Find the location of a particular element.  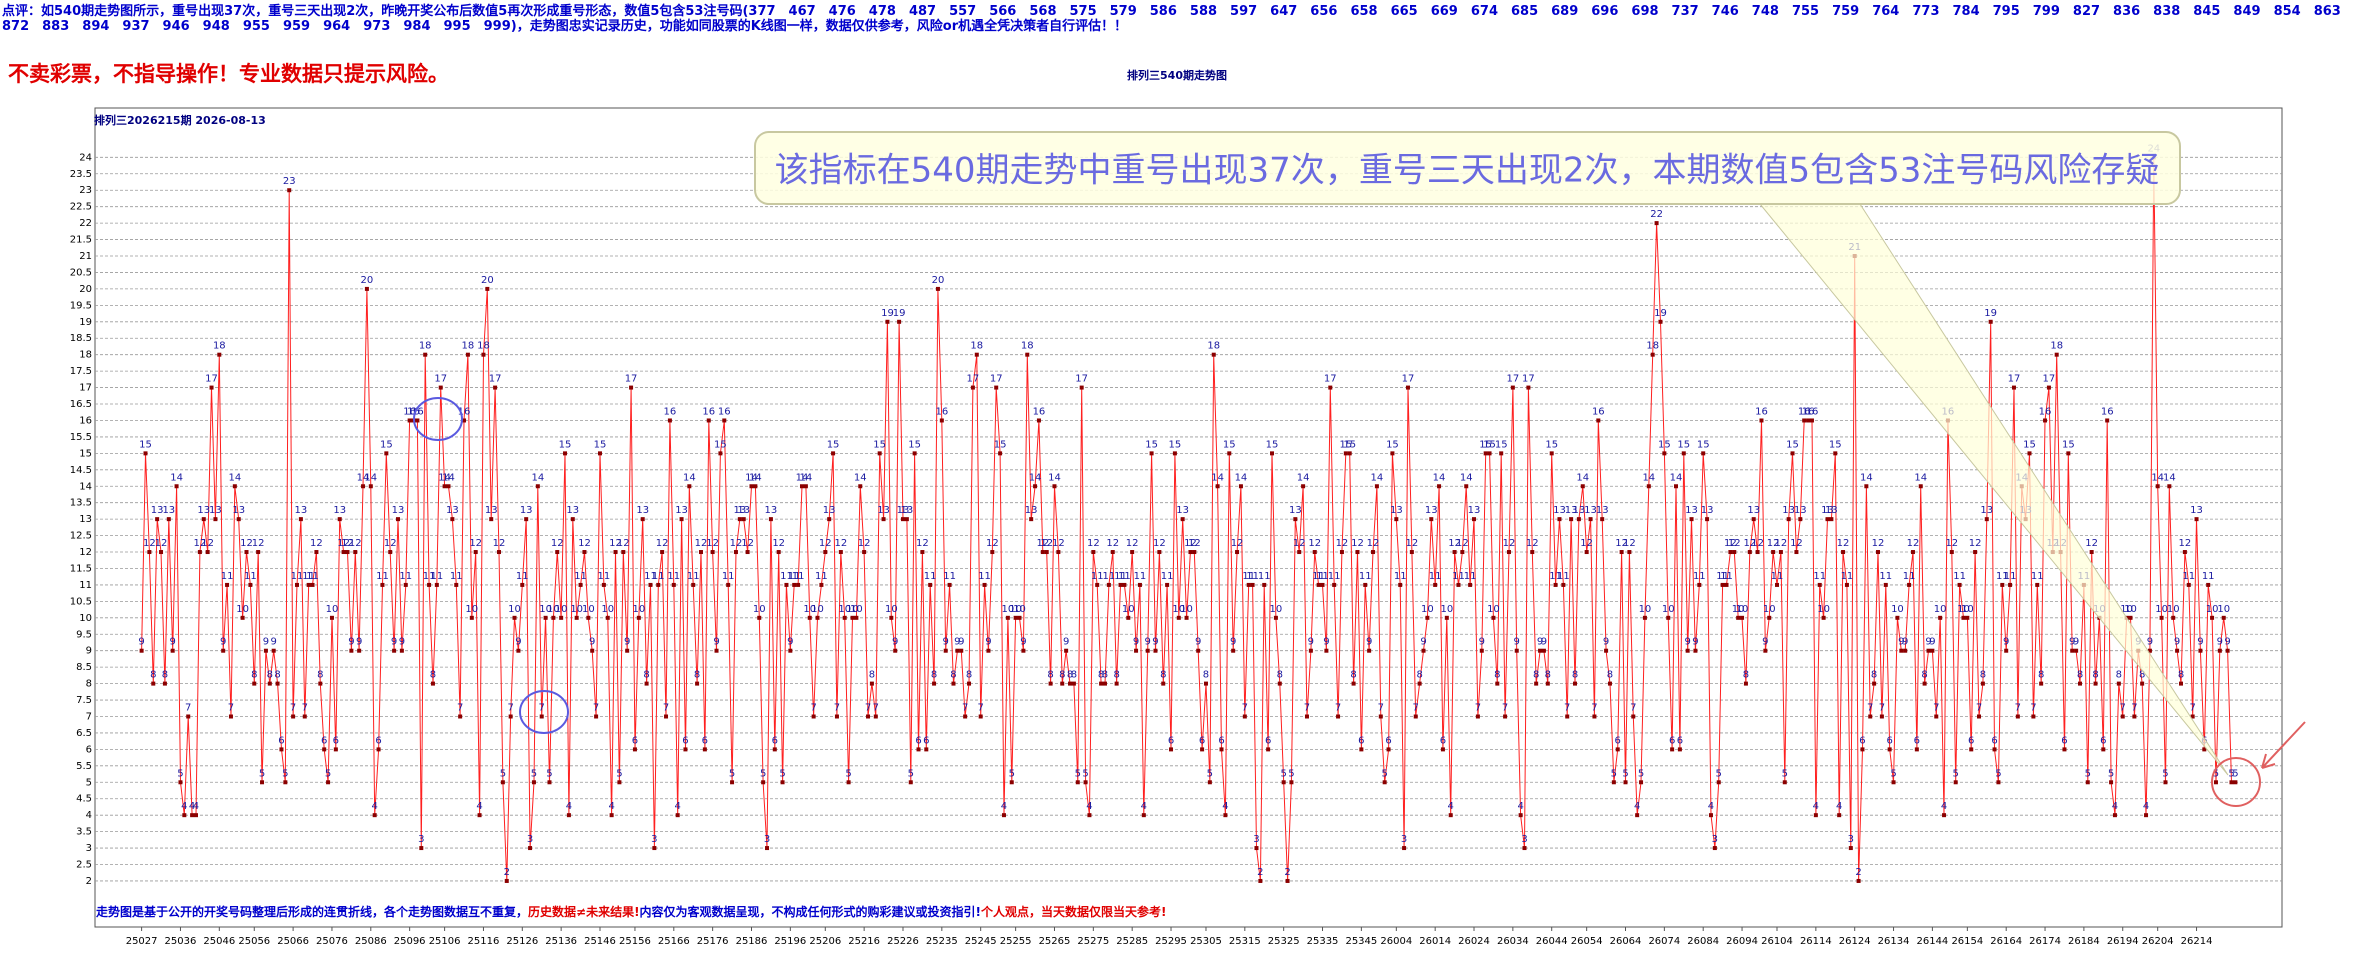

data-label: 19 is located at coordinates (899, 313).